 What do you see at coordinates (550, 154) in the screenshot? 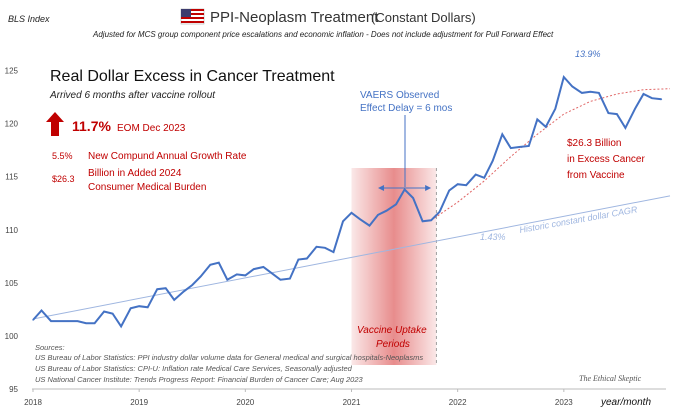
I see `excess-trend-line` at bounding box center [550, 154].